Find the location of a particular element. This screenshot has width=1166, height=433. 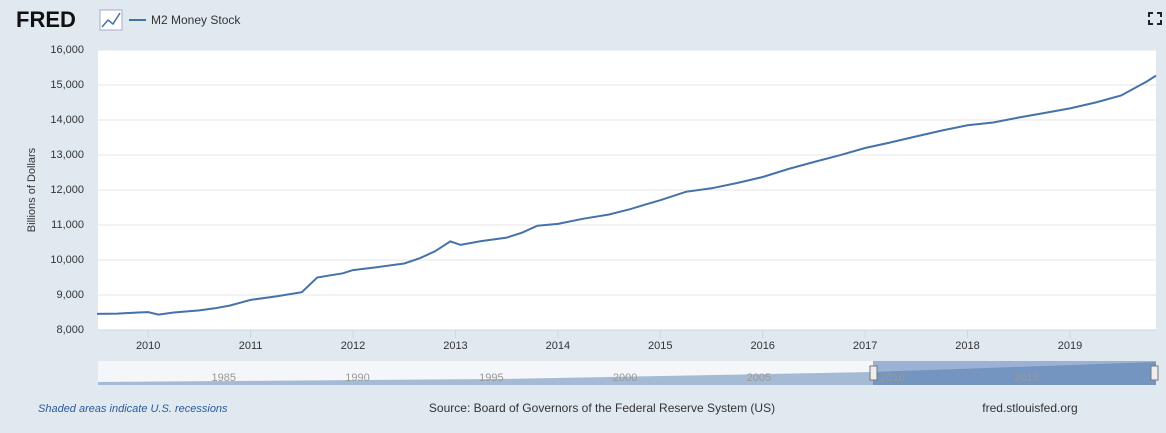

navigator-tick-label: 1985 is located at coordinates (224, 378).